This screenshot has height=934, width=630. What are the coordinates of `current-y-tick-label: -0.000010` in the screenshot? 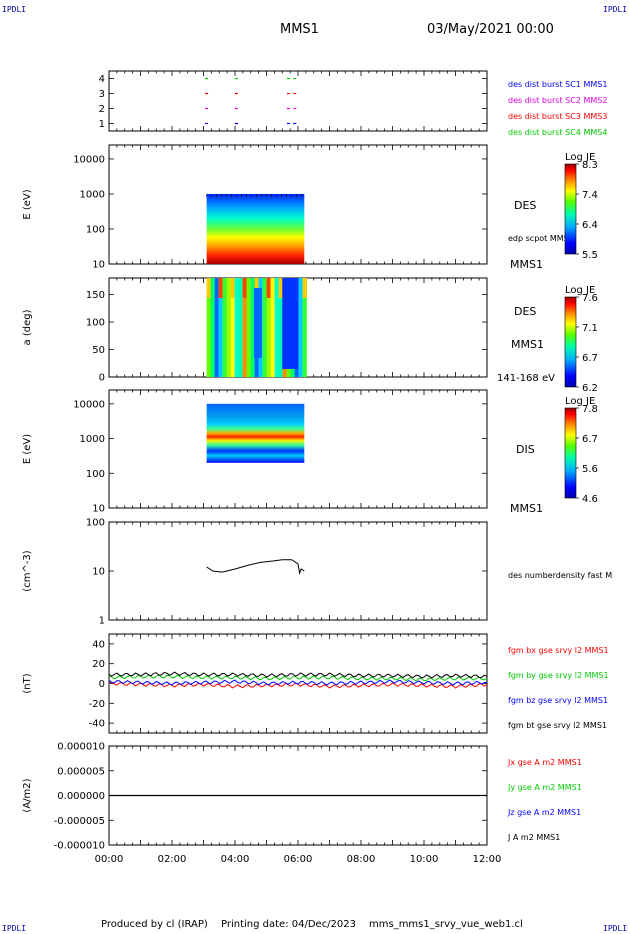 It's located at (79, 846).